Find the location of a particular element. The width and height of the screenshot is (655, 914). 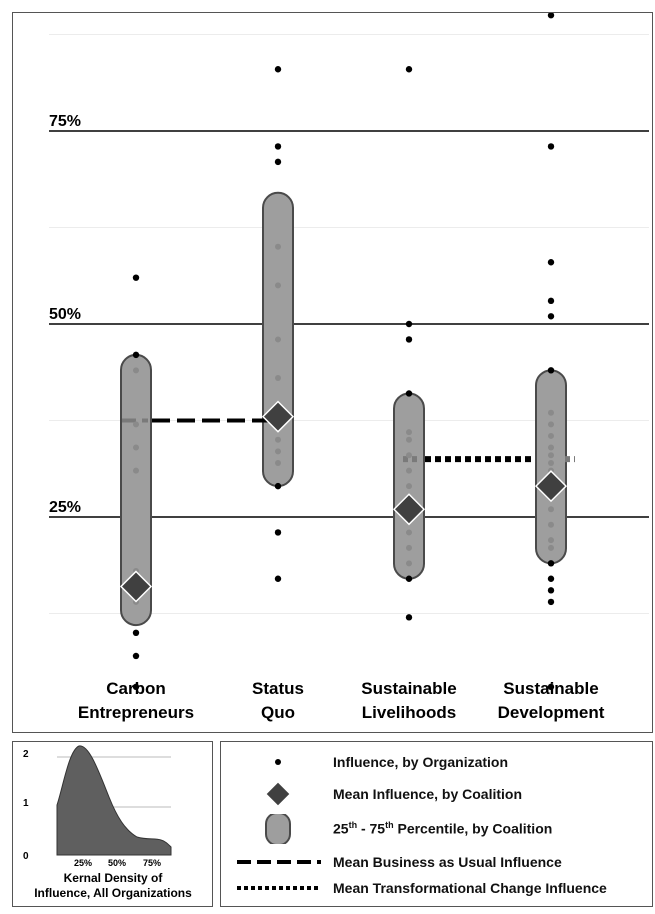

legend-item-transformational: Mean Transformational Change Influence is located at coordinates (436, 889).